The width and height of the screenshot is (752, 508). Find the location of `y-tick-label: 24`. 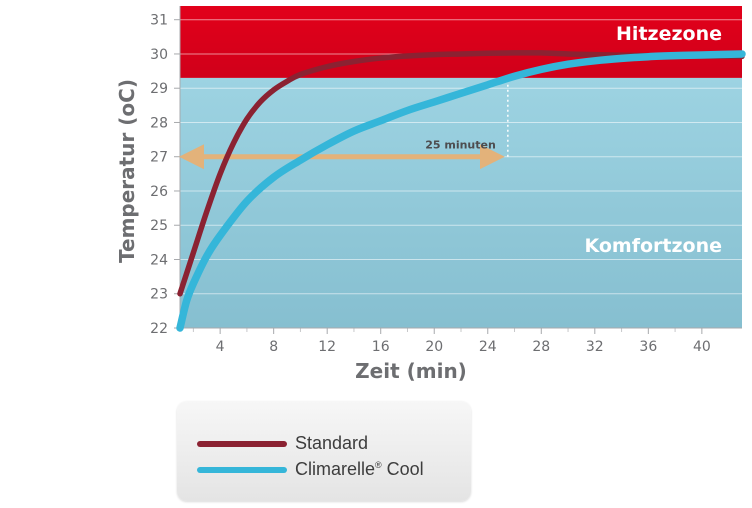

y-tick-label: 24 is located at coordinates (159, 260).